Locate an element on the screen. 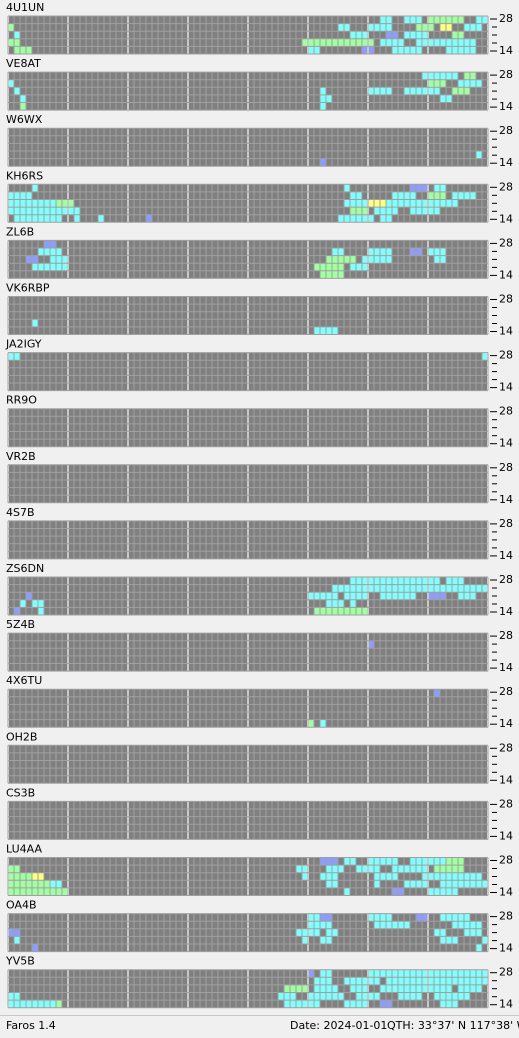 The width and height of the screenshot is (519, 1038). beacon-name: YV5B is located at coordinates (20, 961).